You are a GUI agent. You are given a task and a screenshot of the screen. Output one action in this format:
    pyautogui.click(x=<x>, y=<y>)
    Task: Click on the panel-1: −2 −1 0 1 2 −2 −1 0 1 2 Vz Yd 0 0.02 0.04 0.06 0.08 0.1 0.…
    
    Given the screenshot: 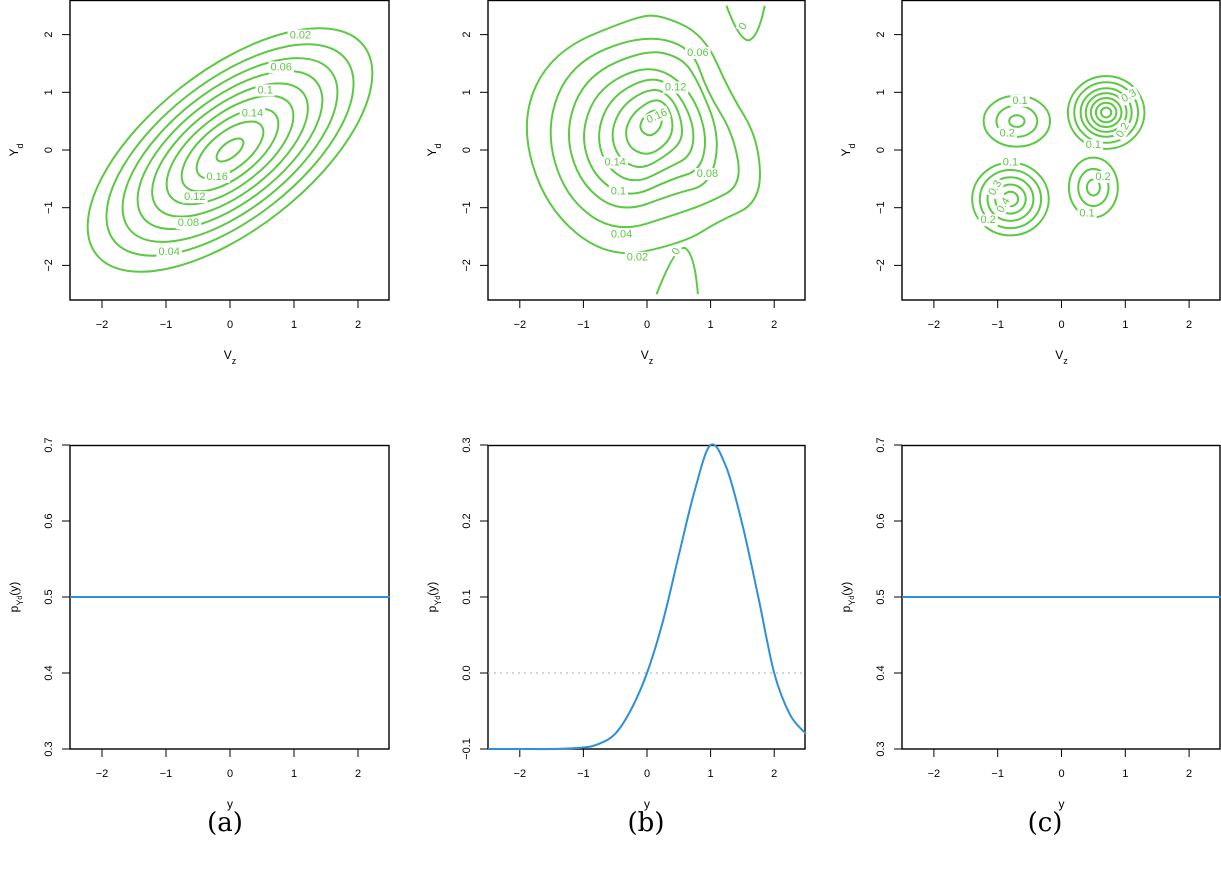 What is the action you would take?
    pyautogui.click(x=615, y=183)
    